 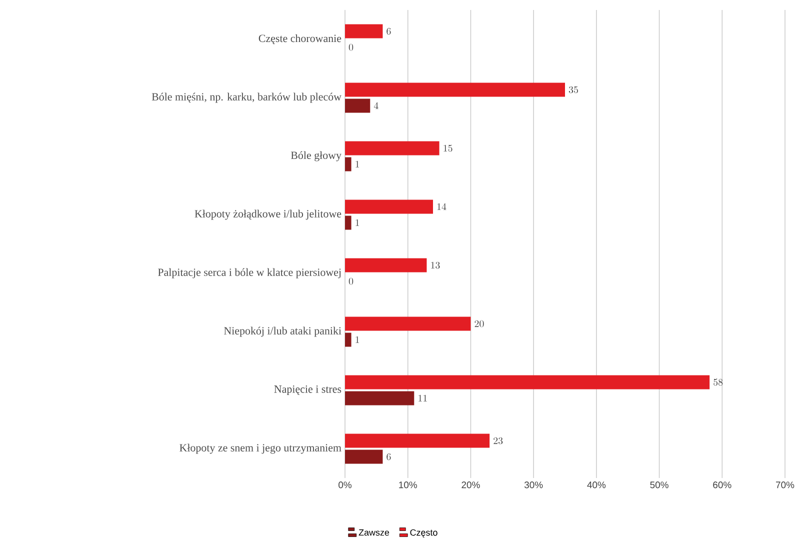 I want to click on y-tick-label: Napięcie i stres, so click(x=308, y=390).